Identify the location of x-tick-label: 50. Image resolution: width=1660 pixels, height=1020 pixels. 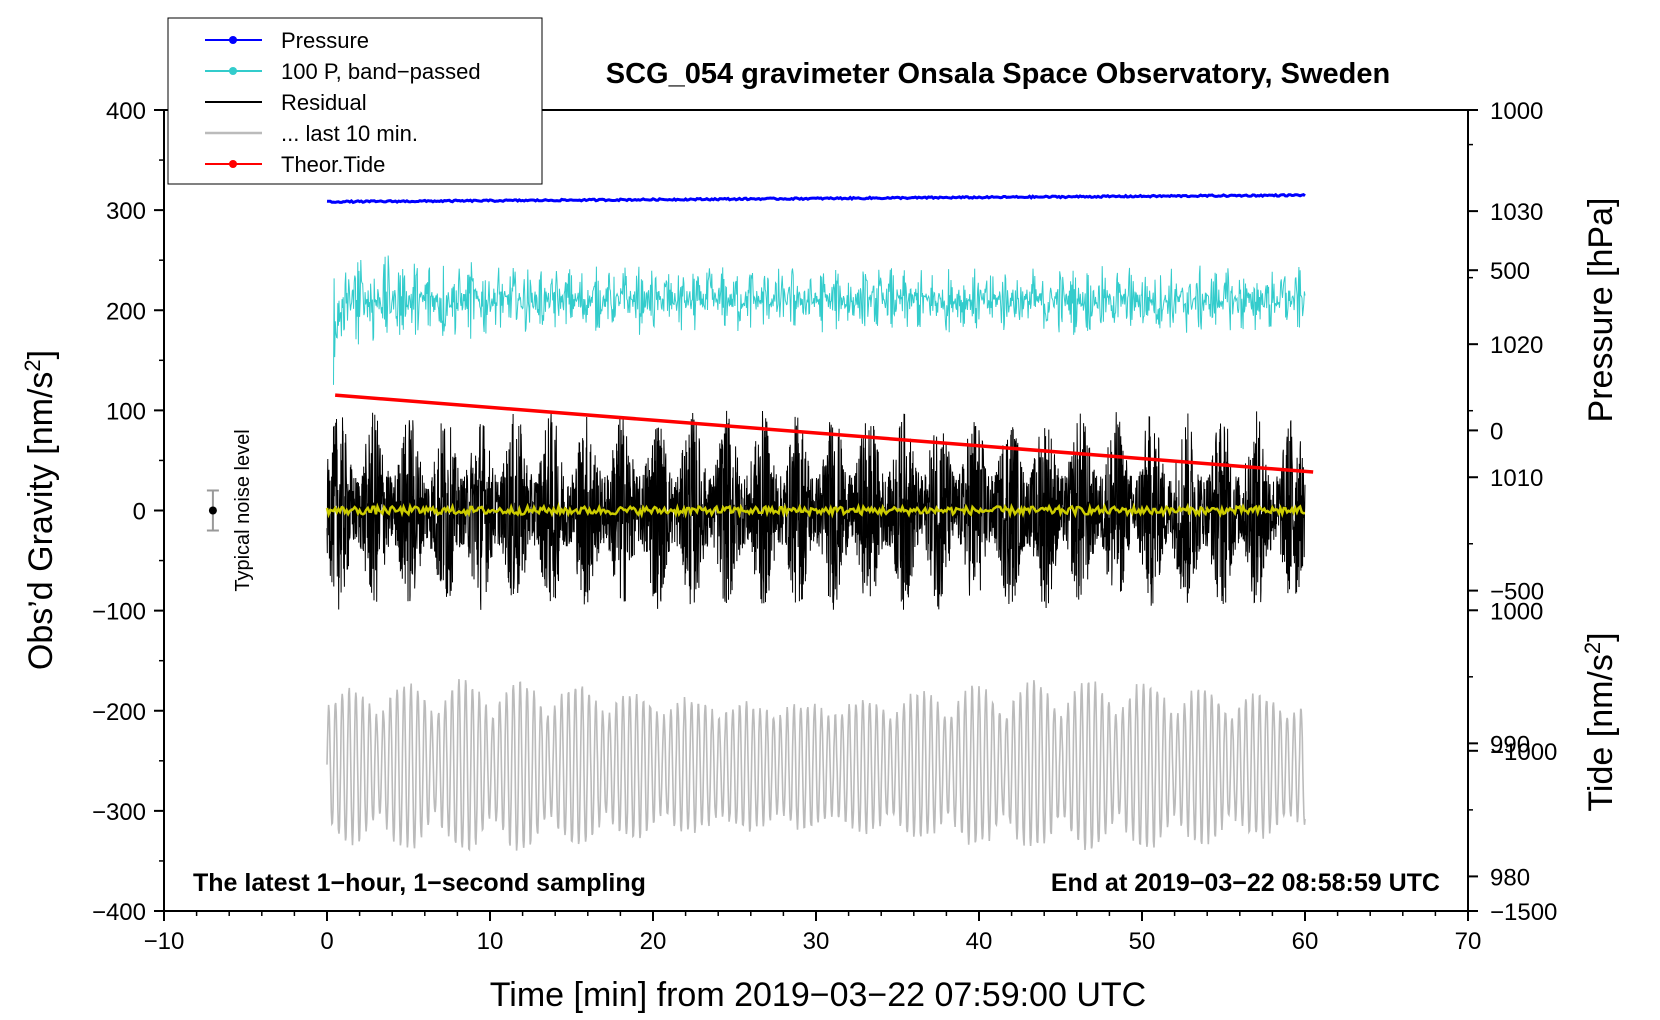
(1142, 941).